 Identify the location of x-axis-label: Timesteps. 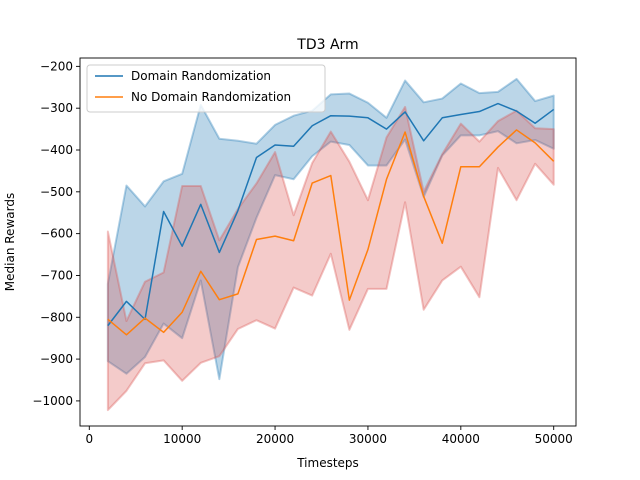
(327, 463).